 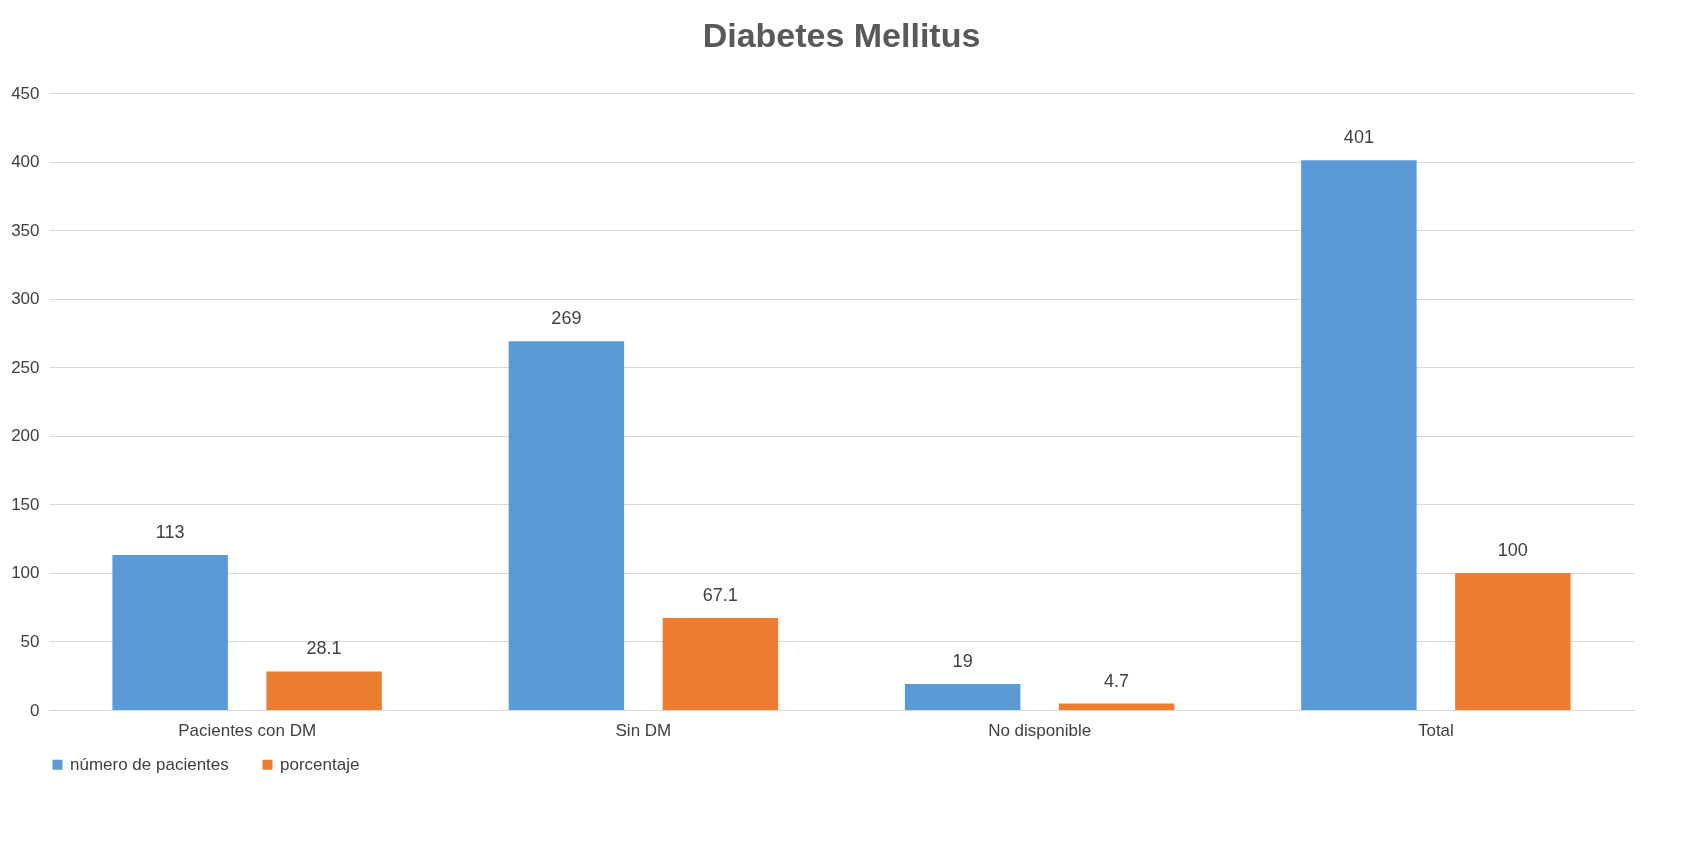 What do you see at coordinates (1512, 549) in the screenshot?
I see `data-label: 100` at bounding box center [1512, 549].